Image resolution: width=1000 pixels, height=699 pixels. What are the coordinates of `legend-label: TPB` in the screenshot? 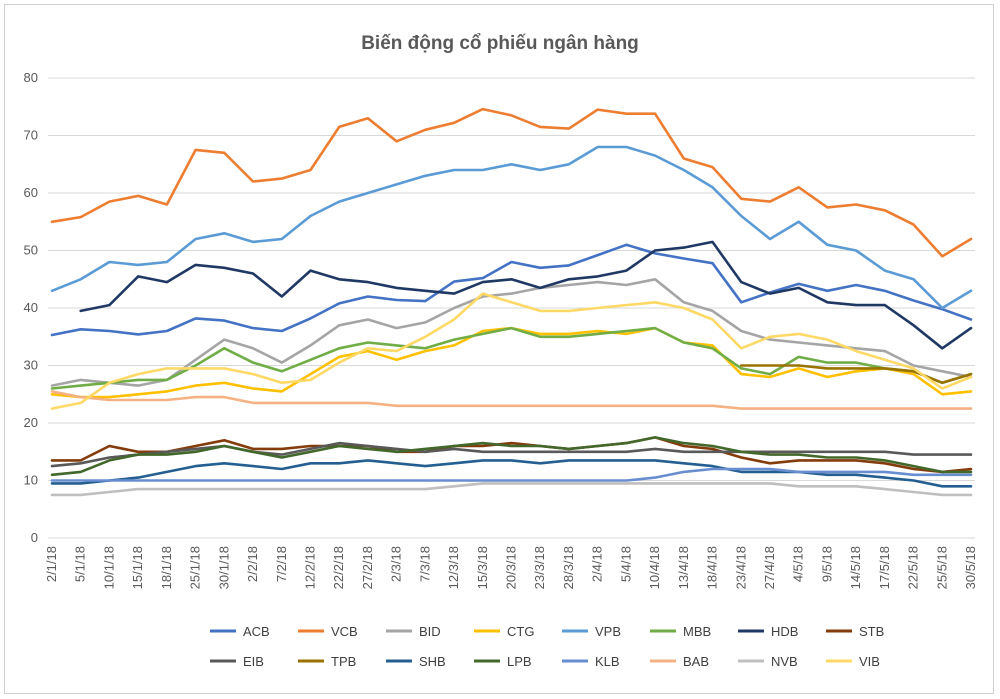 It's located at (343, 661).